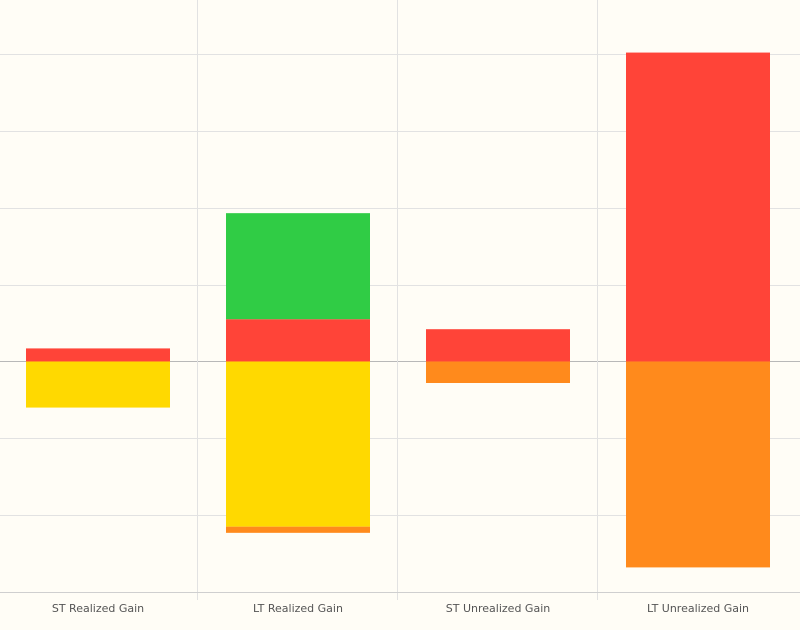 The width and height of the screenshot is (800, 630). What do you see at coordinates (498, 608) in the screenshot?
I see `x-tick-label: ST Unrealized Gain` at bounding box center [498, 608].